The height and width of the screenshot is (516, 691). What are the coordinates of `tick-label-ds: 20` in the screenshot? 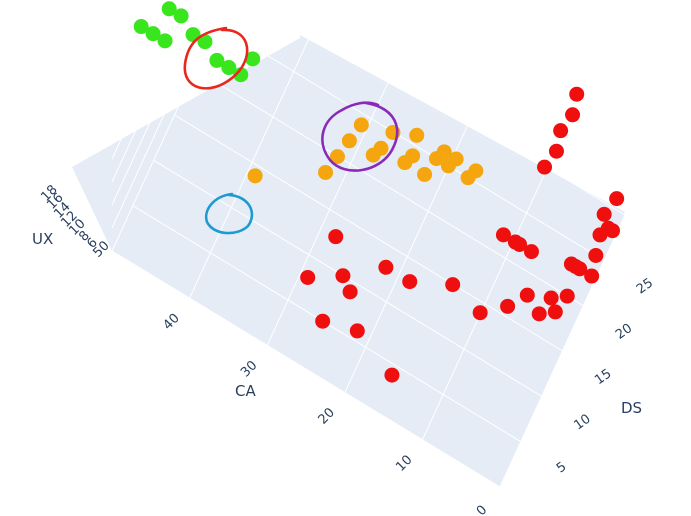 It's located at (624, 332).